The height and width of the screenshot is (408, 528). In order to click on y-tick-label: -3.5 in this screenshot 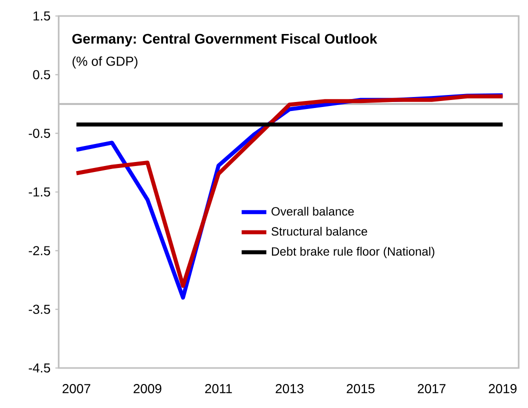, I will do `click(39, 309)`.